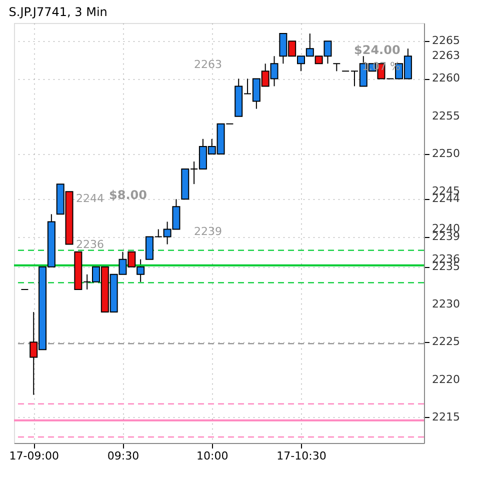  Describe the element at coordinates (446, 304) in the screenshot. I see `y-tick-label: 2230` at that location.